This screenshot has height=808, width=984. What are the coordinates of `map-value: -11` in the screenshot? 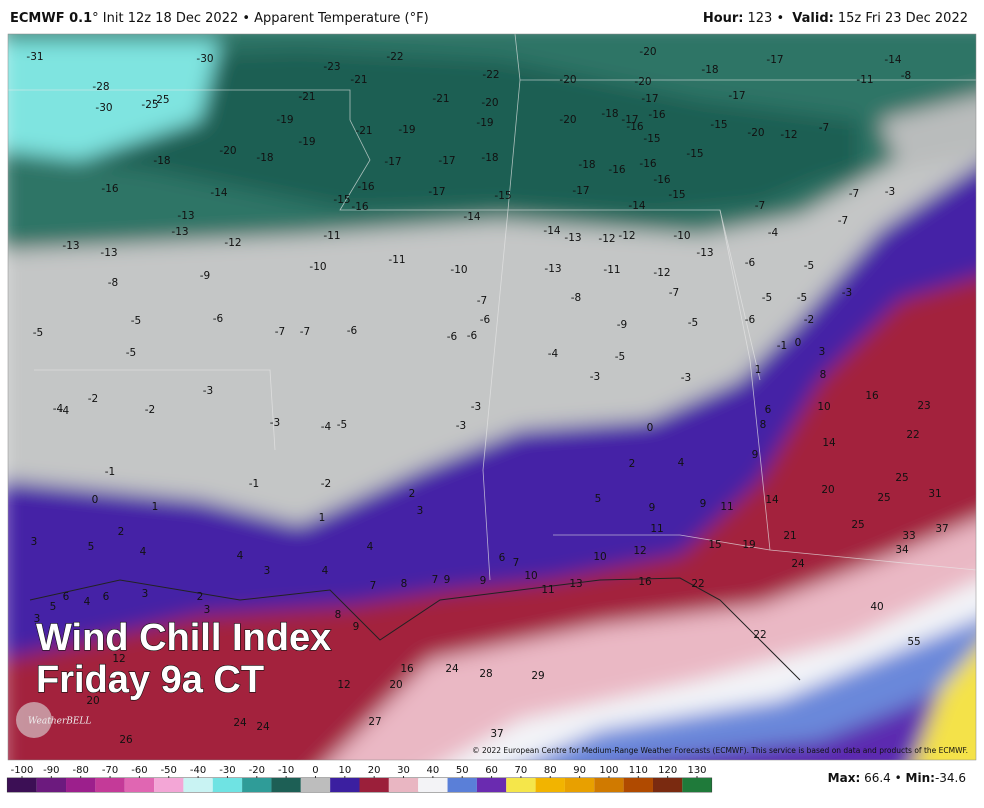 It's located at (396, 260).